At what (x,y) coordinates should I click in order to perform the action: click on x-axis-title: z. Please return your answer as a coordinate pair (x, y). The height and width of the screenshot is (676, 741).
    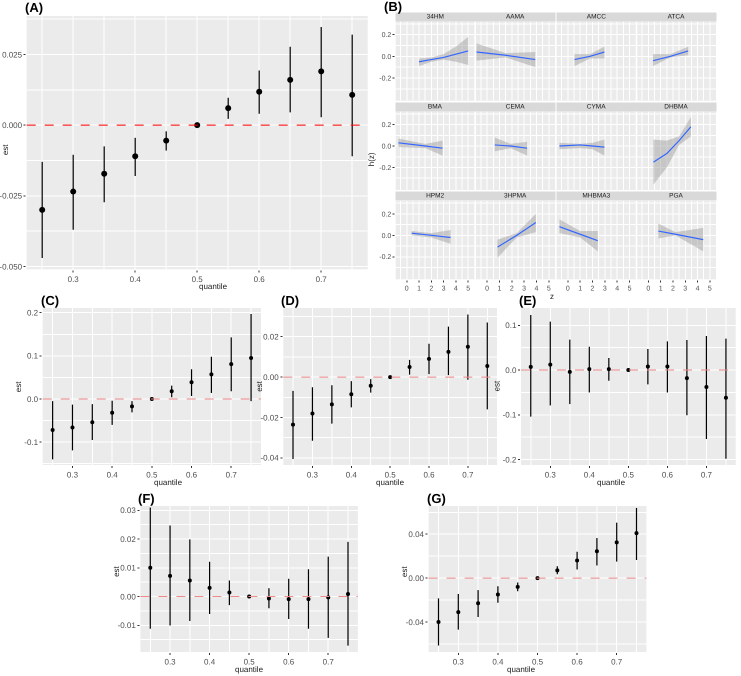
    Looking at the image, I should click on (552, 296).